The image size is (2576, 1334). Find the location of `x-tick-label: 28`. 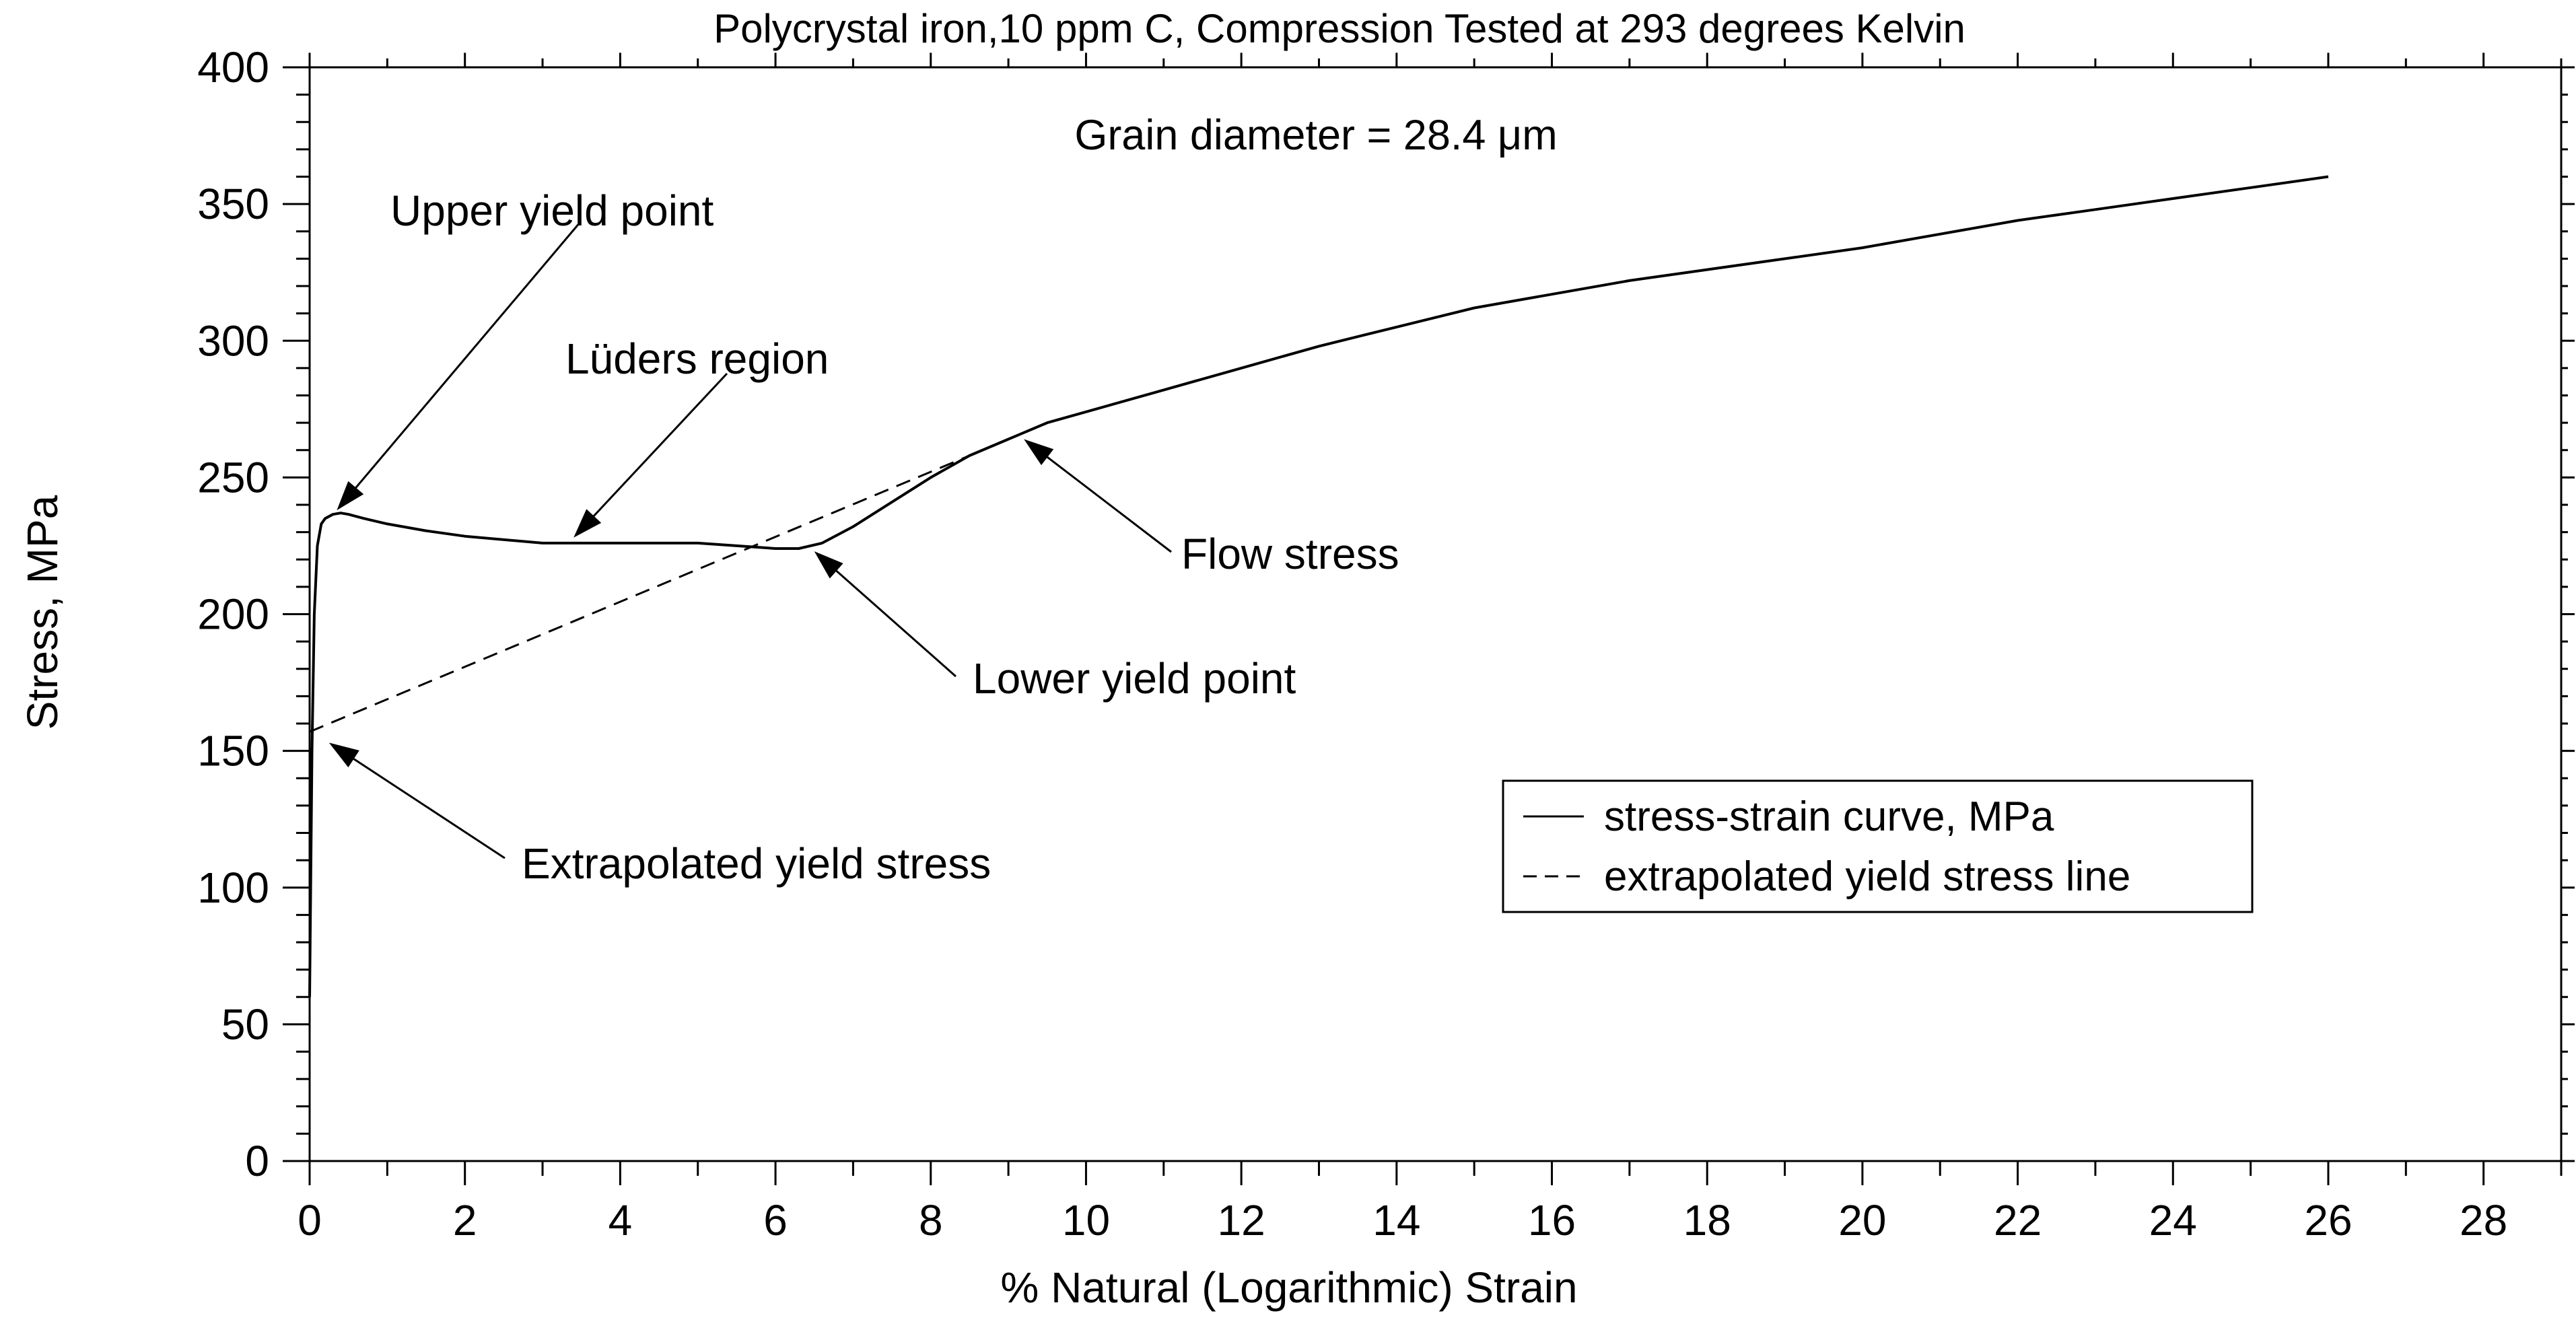

x-tick-label: 28 is located at coordinates (2483, 1220).